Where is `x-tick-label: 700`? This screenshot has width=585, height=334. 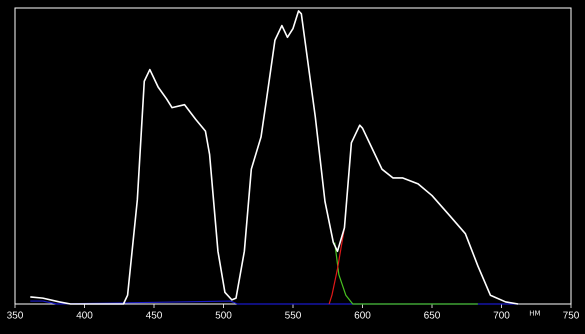 x-tick-label: 700 is located at coordinates (502, 315).